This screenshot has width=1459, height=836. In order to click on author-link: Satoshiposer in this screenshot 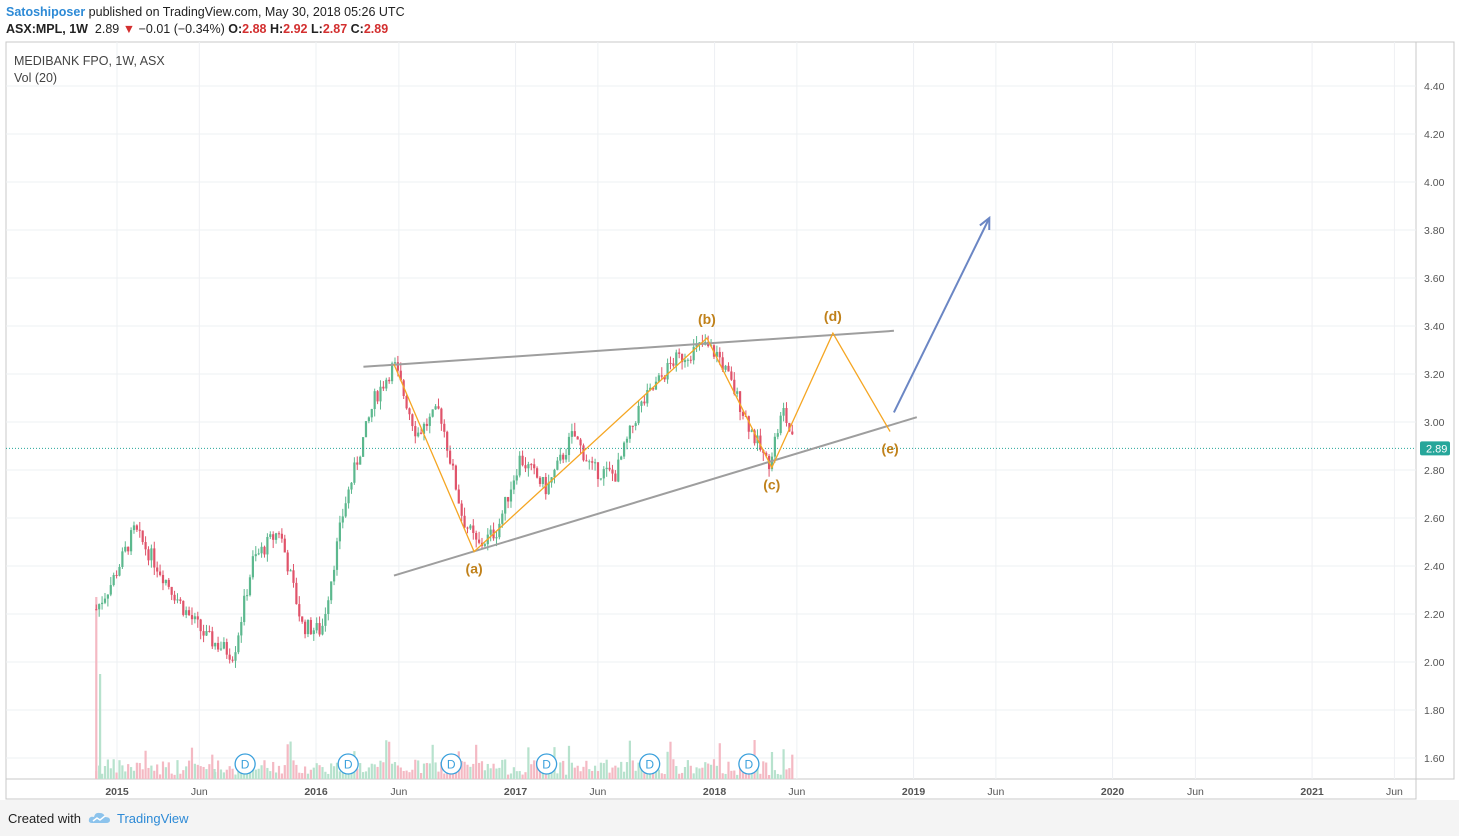, I will do `click(46, 12)`.